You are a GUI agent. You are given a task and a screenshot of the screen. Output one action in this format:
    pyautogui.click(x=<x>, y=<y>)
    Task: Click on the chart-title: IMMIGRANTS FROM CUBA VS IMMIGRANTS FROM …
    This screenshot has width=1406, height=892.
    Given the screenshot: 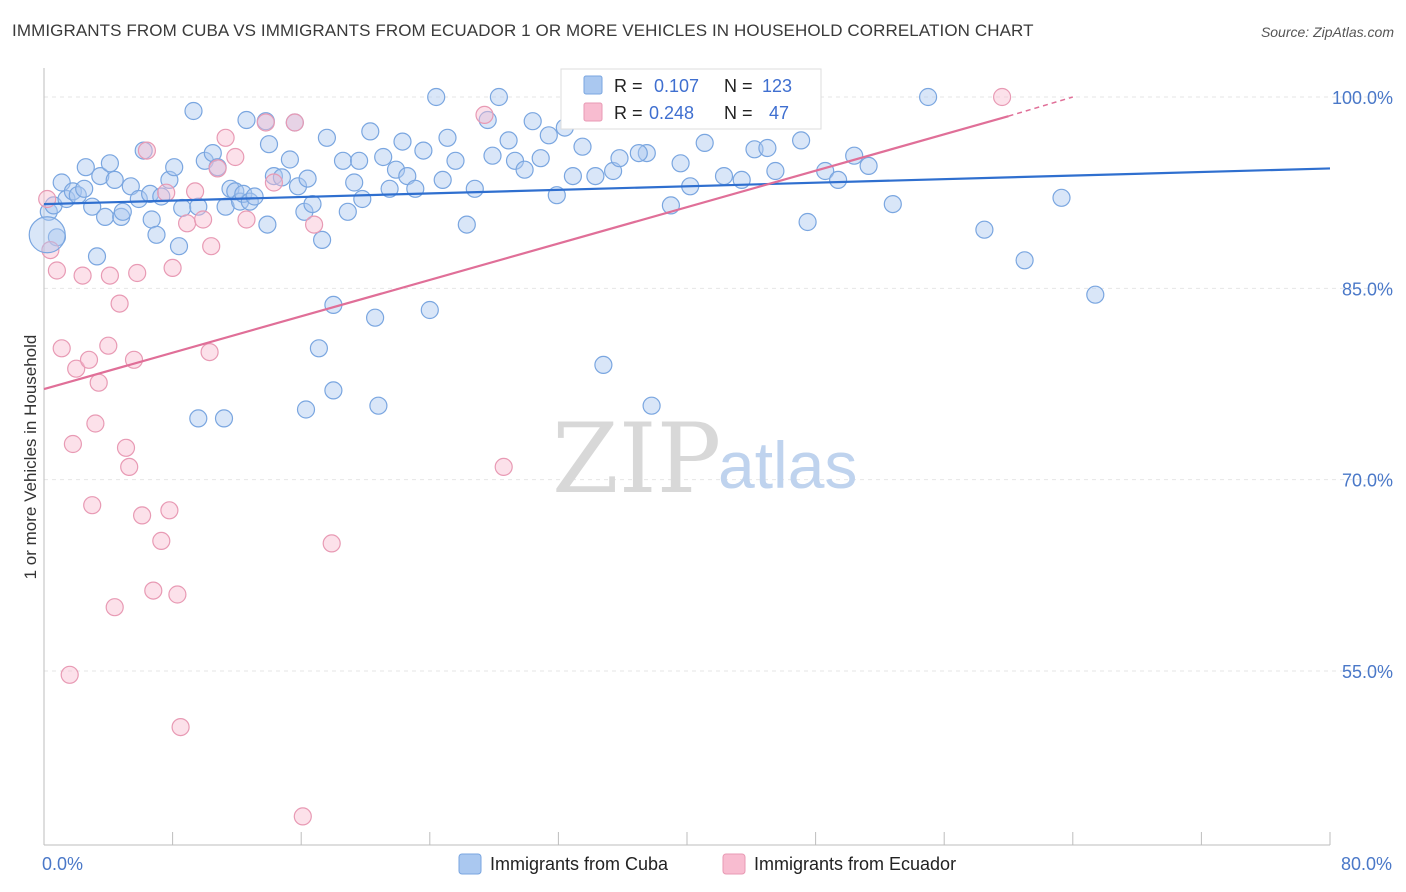 What is the action you would take?
    pyautogui.click(x=523, y=30)
    